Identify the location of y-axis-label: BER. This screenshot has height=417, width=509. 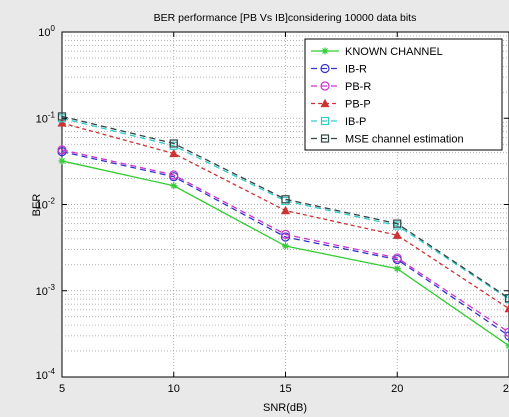
(37, 205).